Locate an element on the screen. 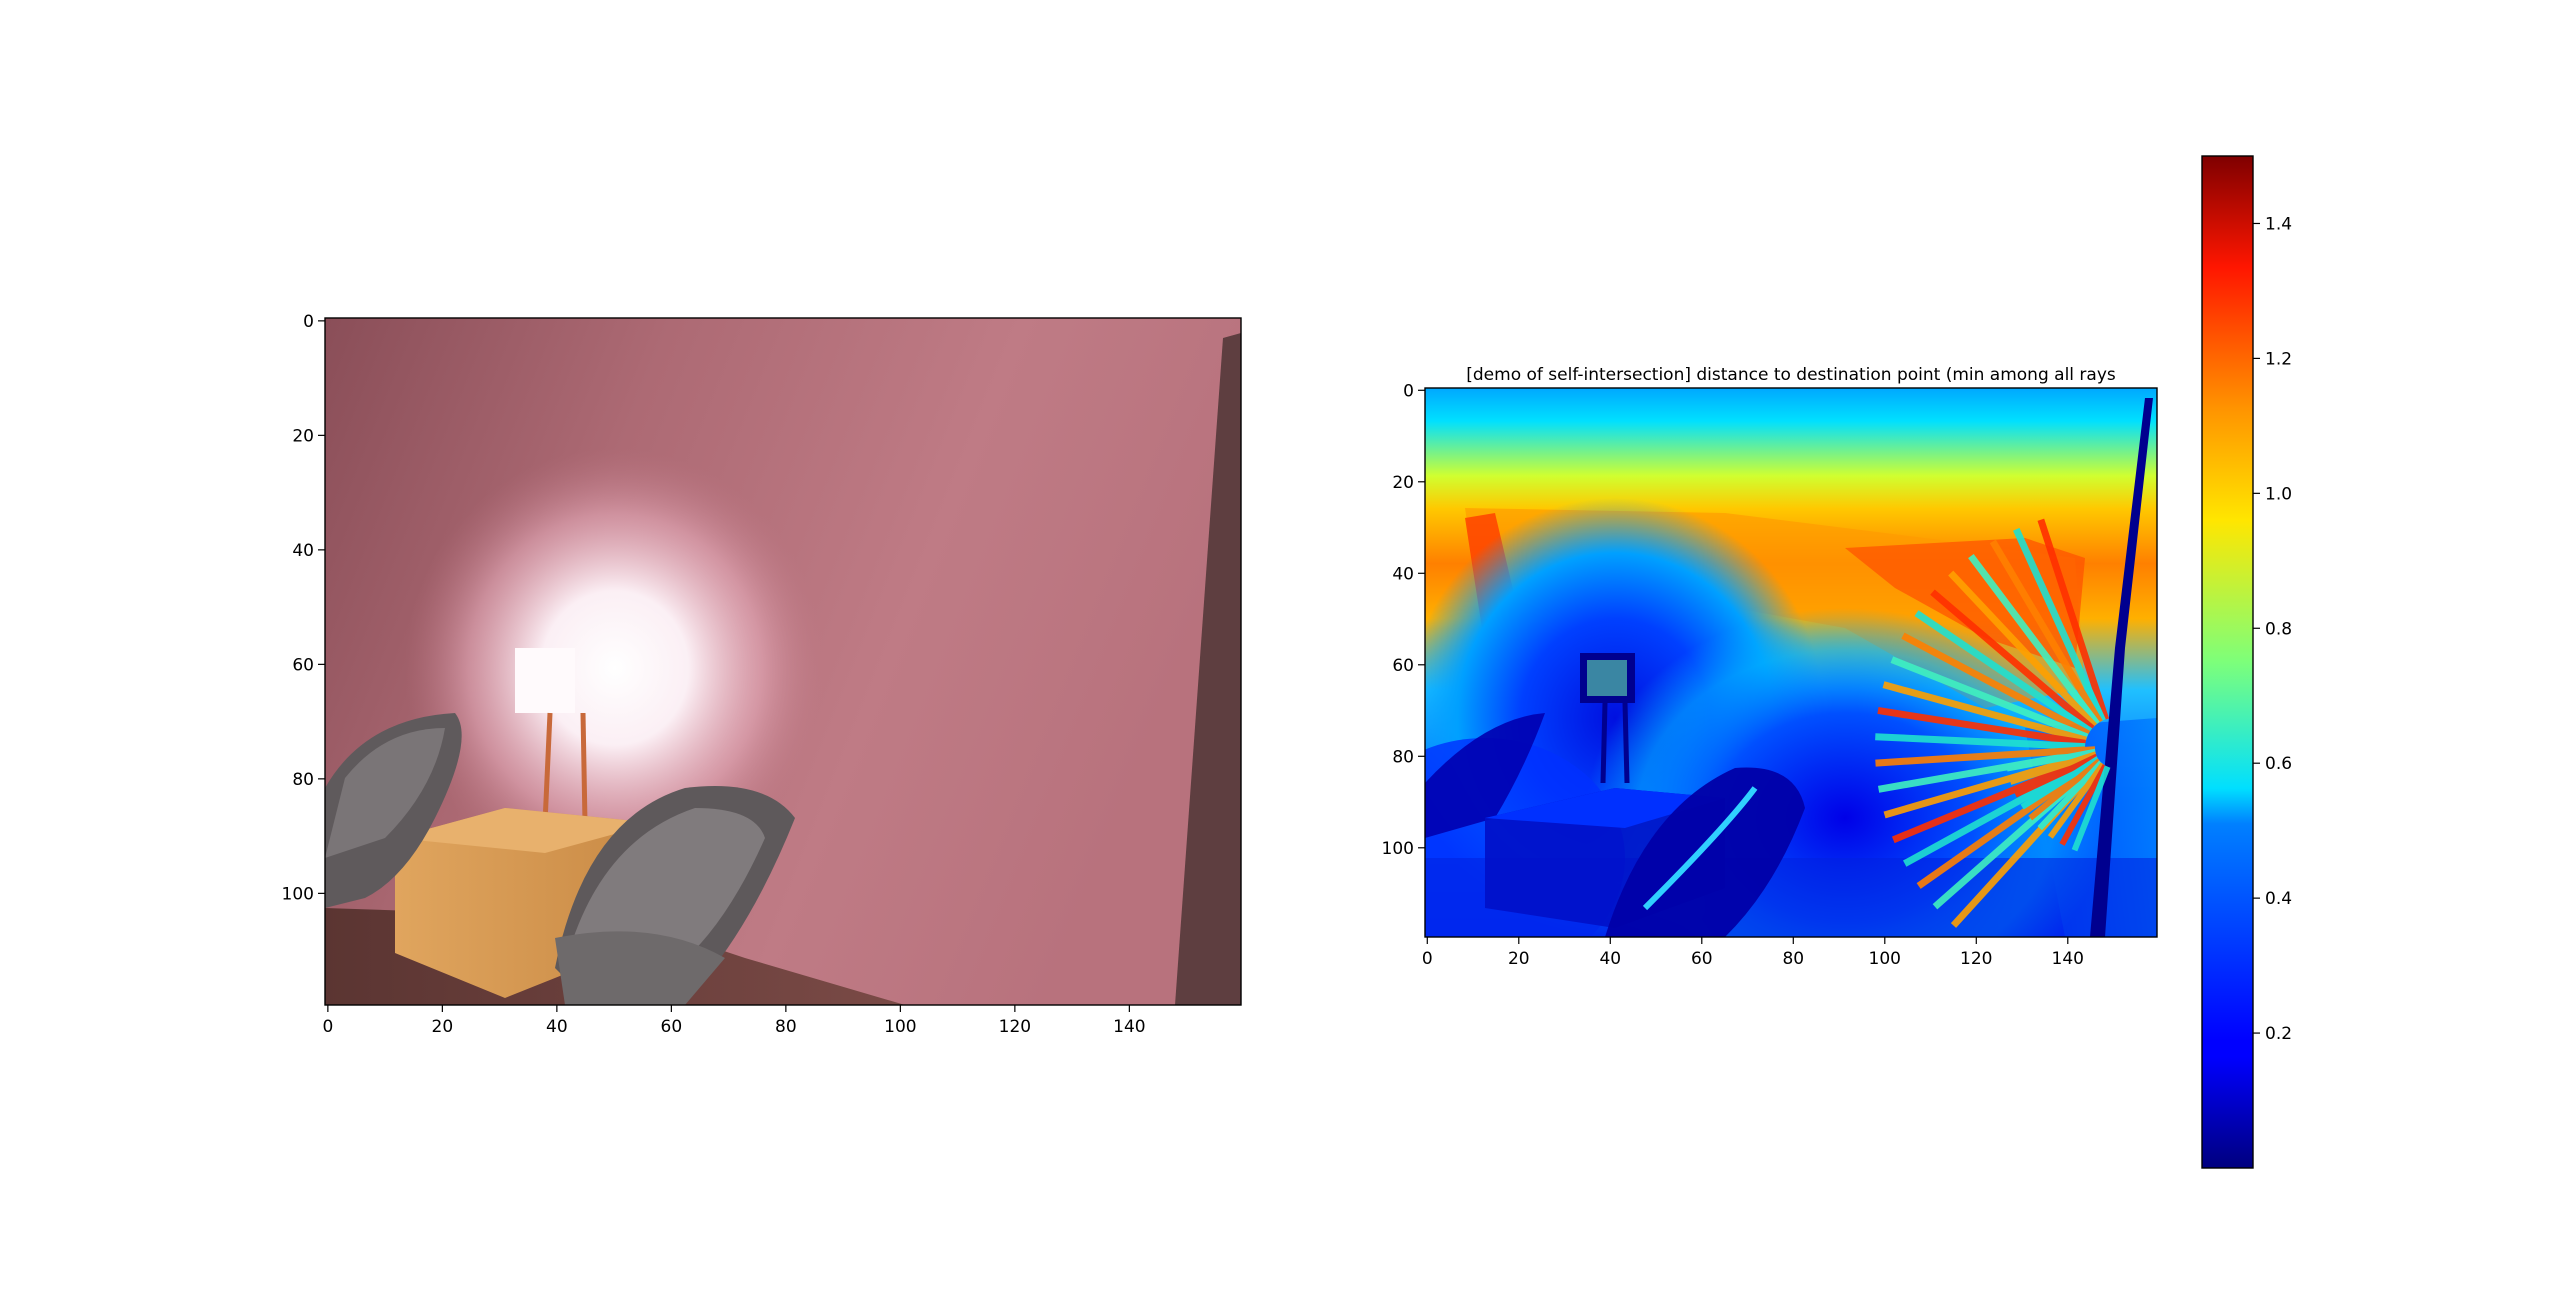 The image size is (2560, 1293). colorbar-tick-label: 1.2 is located at coordinates (2278, 359).